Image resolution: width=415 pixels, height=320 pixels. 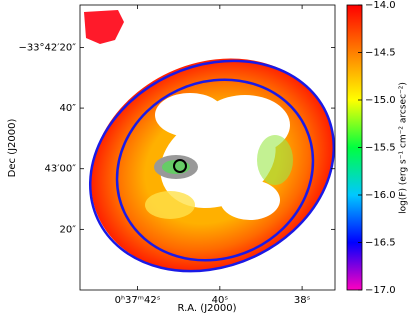 I want to click on colorbar-tick-label: −15.5, so click(x=380, y=148).